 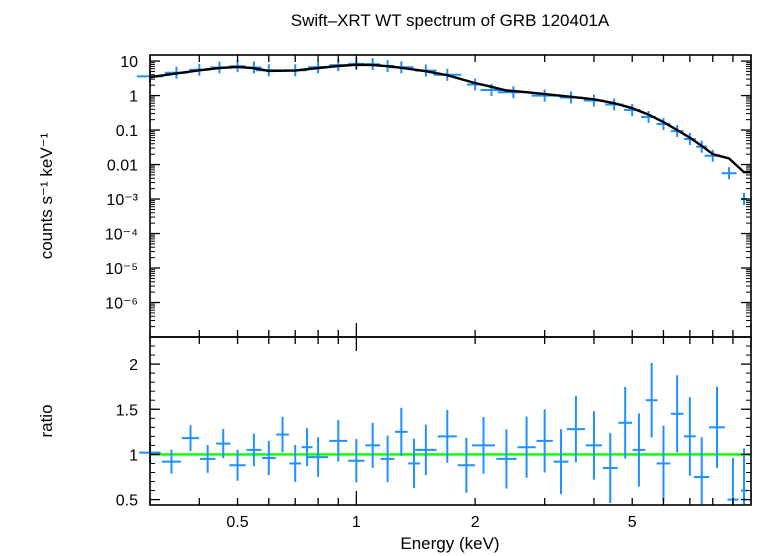 I want to click on x-tick-label: 1, so click(x=356, y=522).